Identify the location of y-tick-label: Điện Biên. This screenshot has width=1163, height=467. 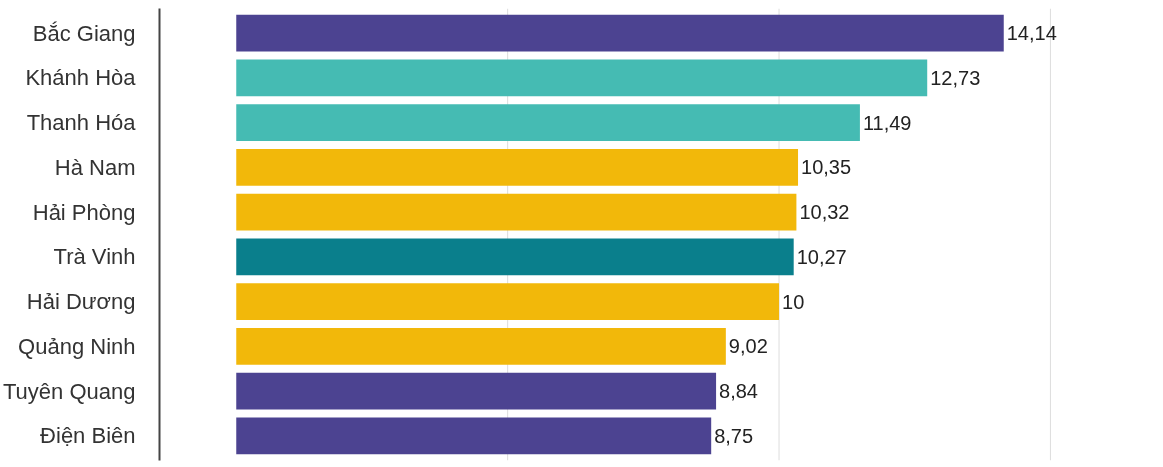
(88, 436).